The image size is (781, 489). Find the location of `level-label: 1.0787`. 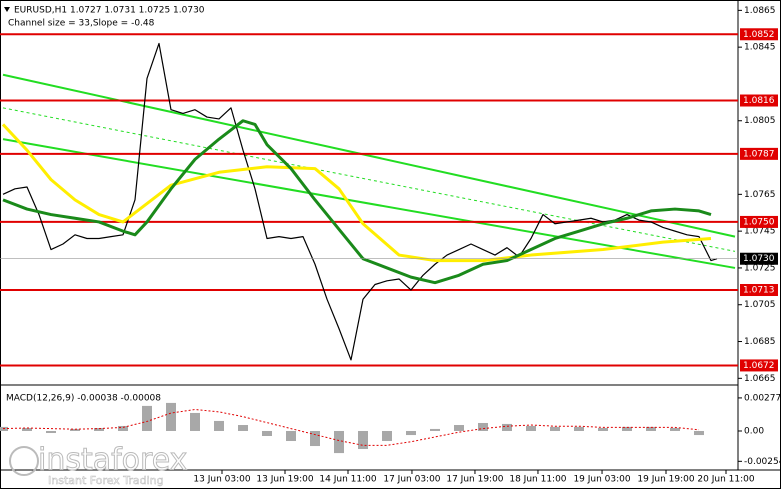

level-label: 1.0787 is located at coordinates (759, 154).